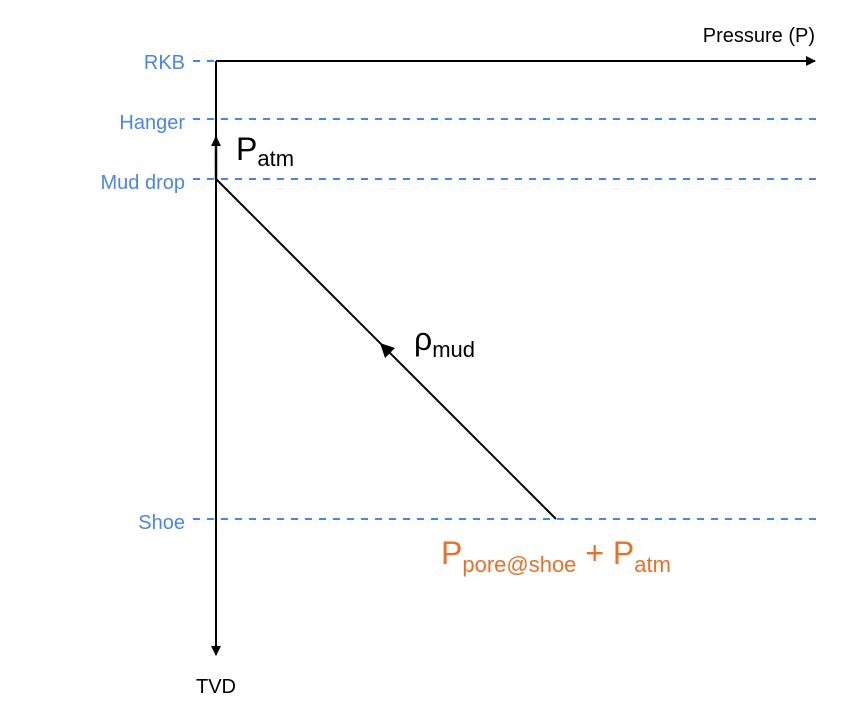 Image resolution: width=862 pixels, height=720 pixels. I want to click on tvd-axis-label: TVD, so click(216, 687).